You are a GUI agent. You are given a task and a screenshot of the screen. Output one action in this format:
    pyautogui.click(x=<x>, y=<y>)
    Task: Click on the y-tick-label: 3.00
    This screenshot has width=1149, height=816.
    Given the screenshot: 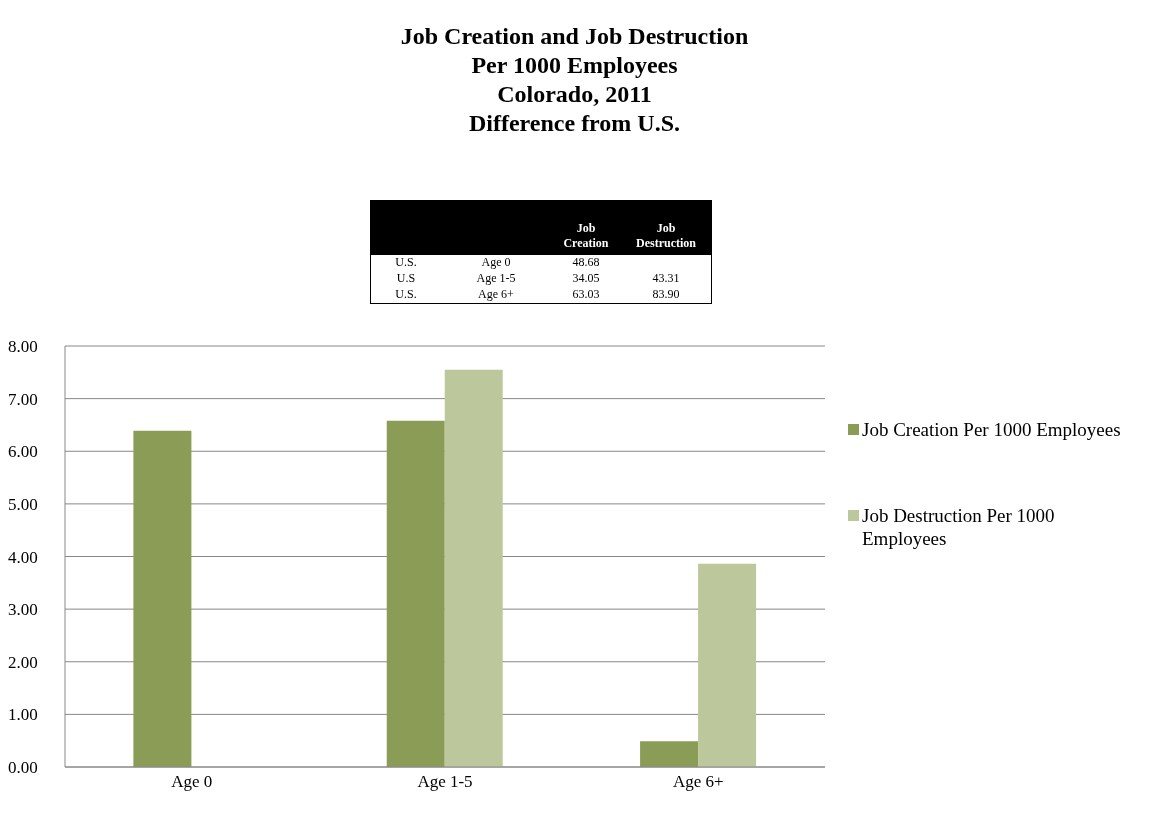 What is the action you would take?
    pyautogui.click(x=23, y=610)
    